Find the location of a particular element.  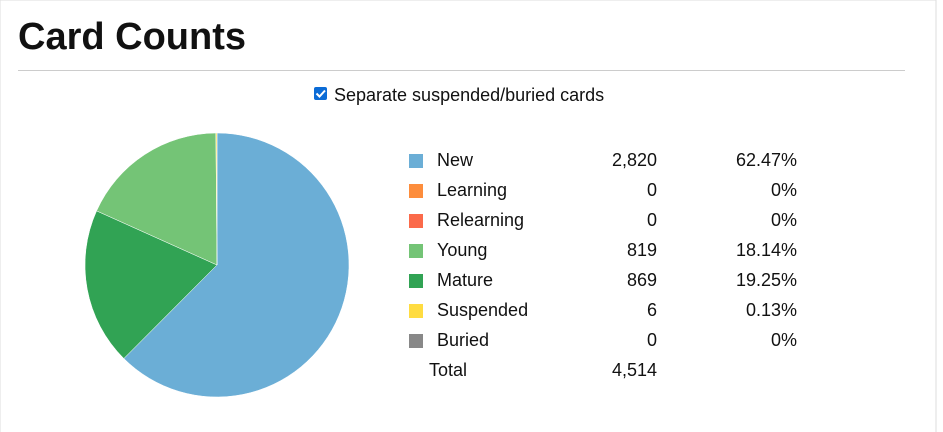

checkbox-tick is located at coordinates (320, 93).